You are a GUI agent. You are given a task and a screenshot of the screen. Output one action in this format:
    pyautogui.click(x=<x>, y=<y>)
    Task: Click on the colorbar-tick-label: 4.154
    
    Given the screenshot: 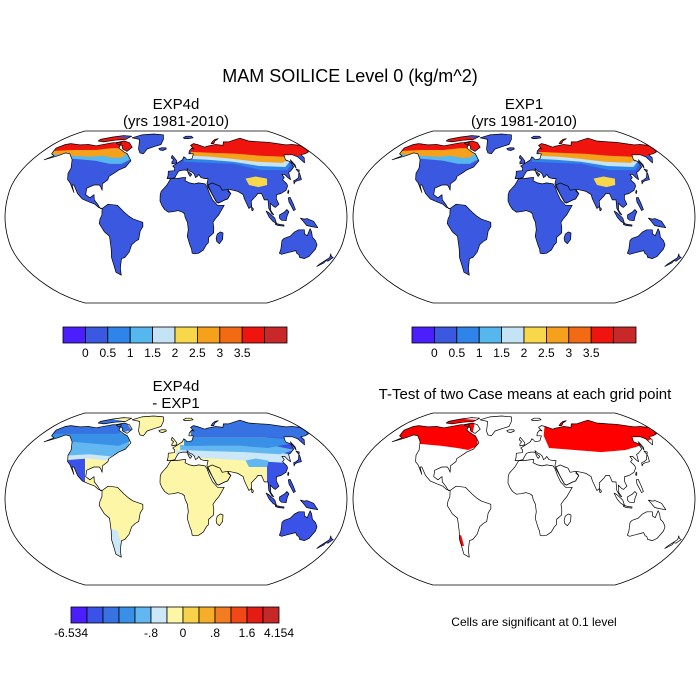 What is the action you would take?
    pyautogui.click(x=279, y=633)
    